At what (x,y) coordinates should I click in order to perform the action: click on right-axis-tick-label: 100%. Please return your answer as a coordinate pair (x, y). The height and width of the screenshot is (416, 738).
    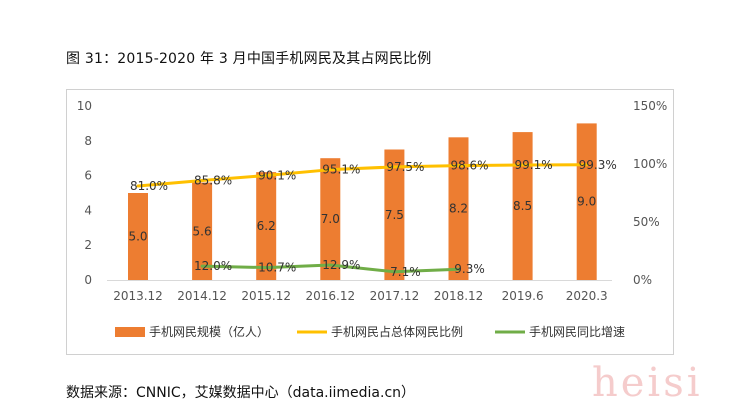
    Looking at the image, I should click on (650, 164).